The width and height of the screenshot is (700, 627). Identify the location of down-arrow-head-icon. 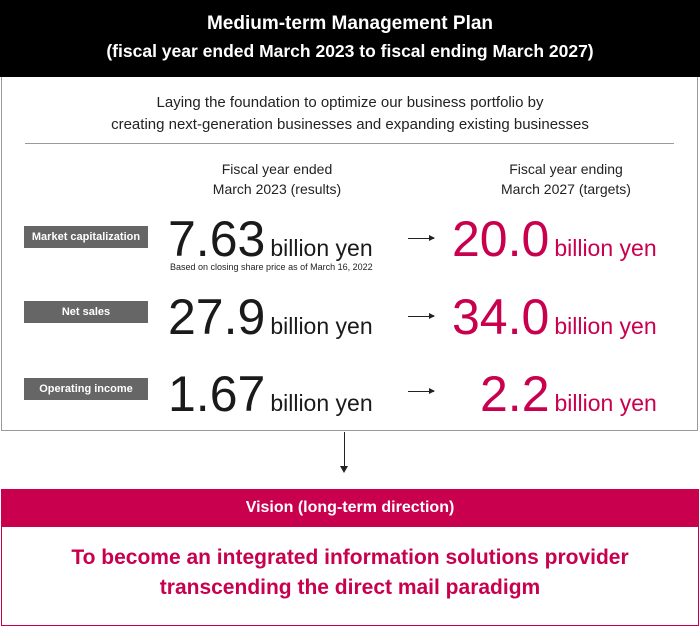
(344, 469).